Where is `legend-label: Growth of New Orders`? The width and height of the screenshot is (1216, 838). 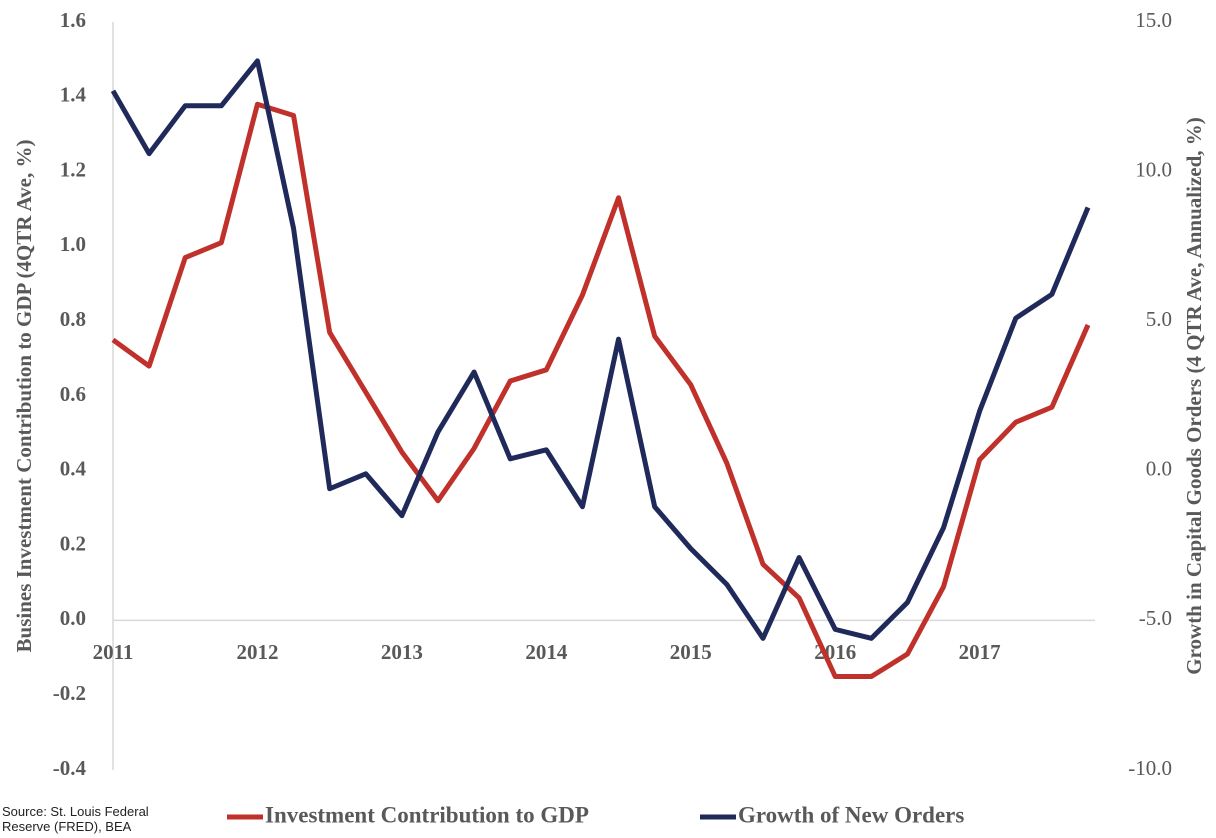
legend-label: Growth of New Orders is located at coordinates (851, 814).